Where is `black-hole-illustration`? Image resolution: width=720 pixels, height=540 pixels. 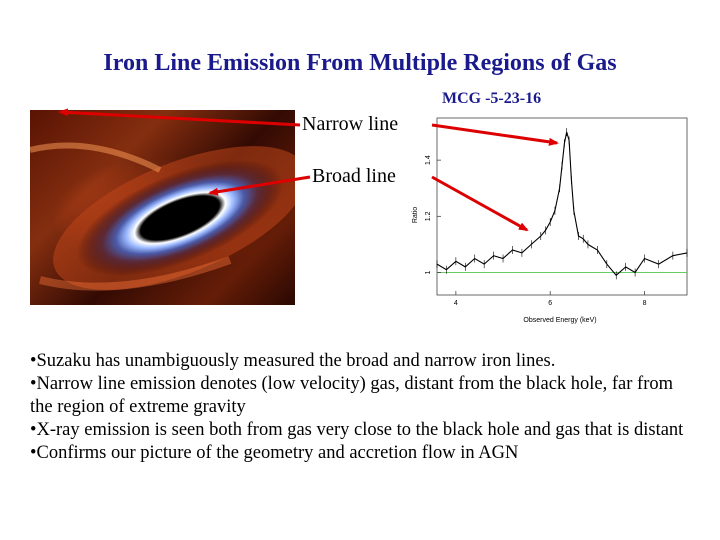
black-hole-illustration is located at coordinates (162, 207).